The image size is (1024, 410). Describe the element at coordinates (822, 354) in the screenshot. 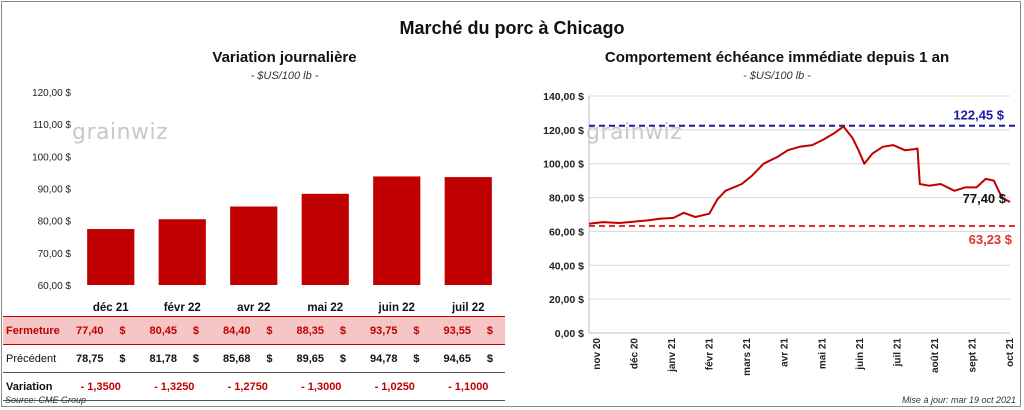

I see `line-xtick-label: mai 21` at that location.